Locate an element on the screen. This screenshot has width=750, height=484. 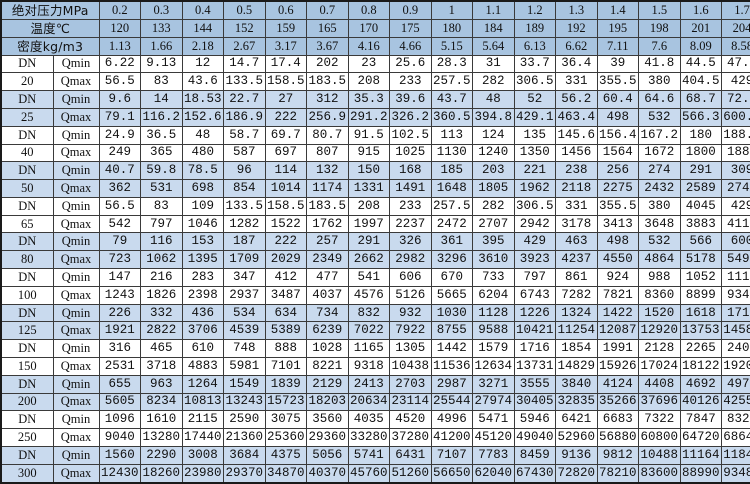
data-cell: 8755 is located at coordinates (452, 331).